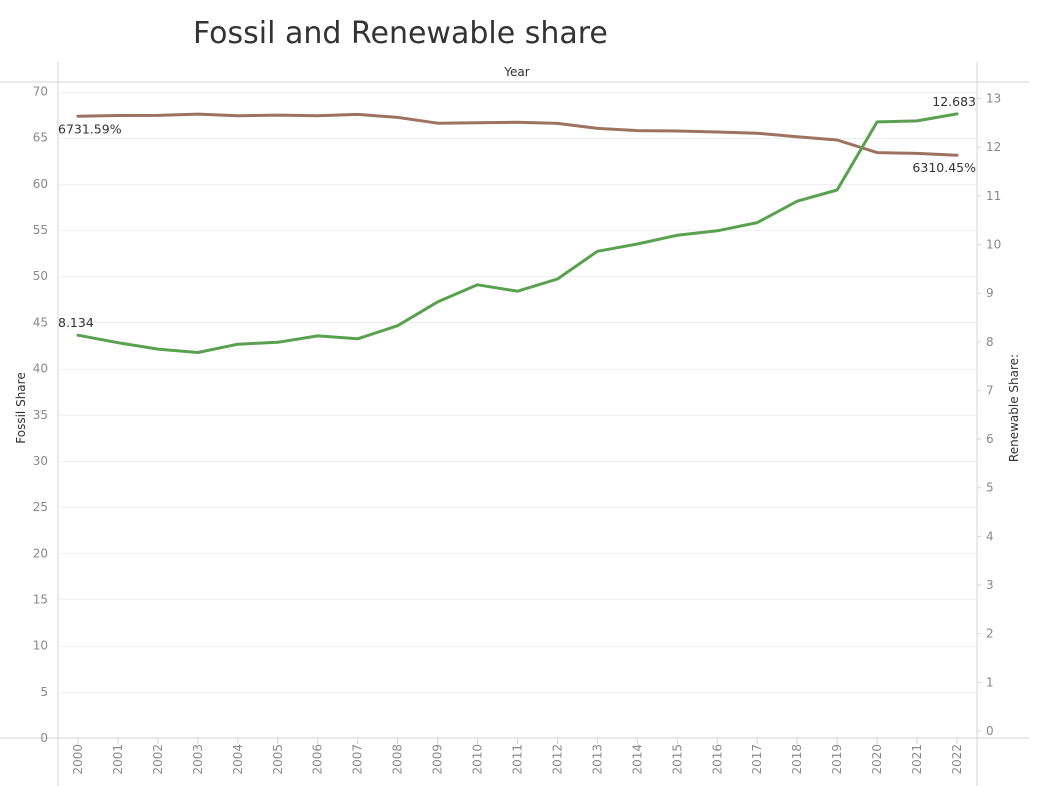 The width and height of the screenshot is (1039, 786). I want to click on left-tick-label: 5, so click(44, 692).